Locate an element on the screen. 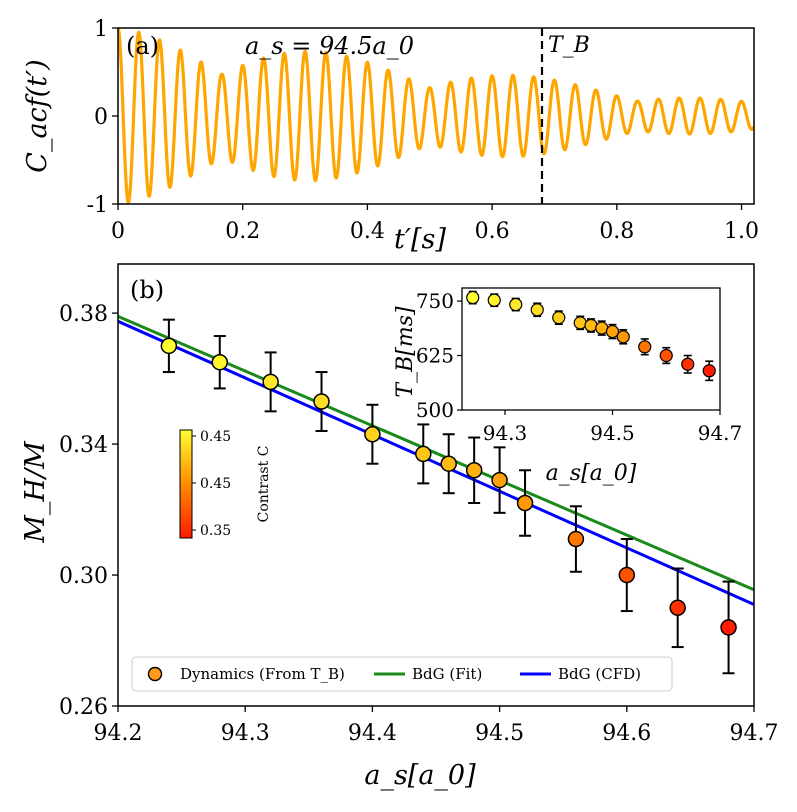 The width and height of the screenshot is (797, 812). a-xtick-label: 0.2 is located at coordinates (242, 231).